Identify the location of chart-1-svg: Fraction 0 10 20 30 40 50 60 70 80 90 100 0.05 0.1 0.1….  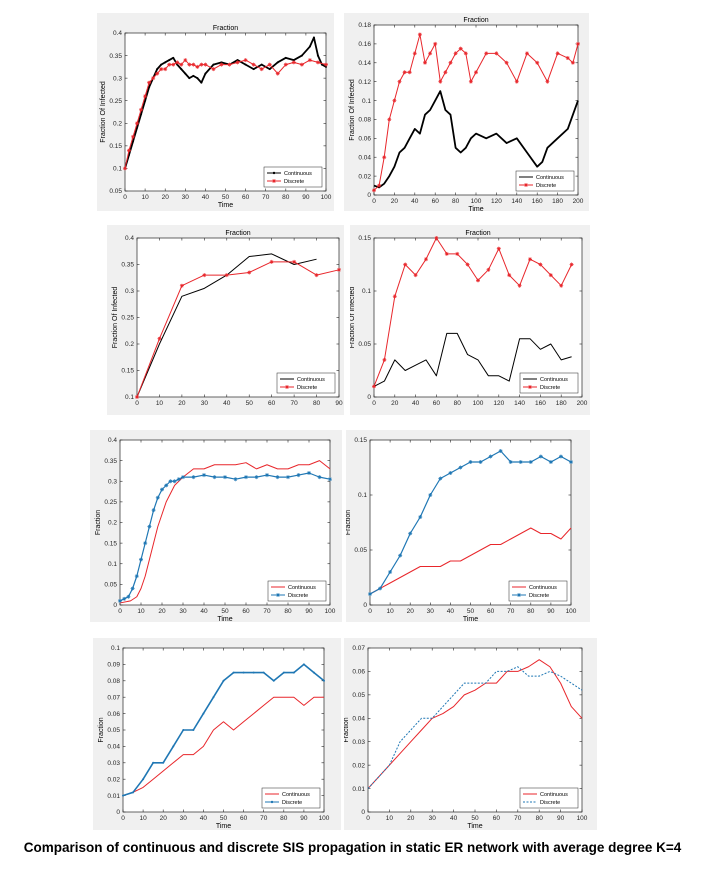
(216, 117).